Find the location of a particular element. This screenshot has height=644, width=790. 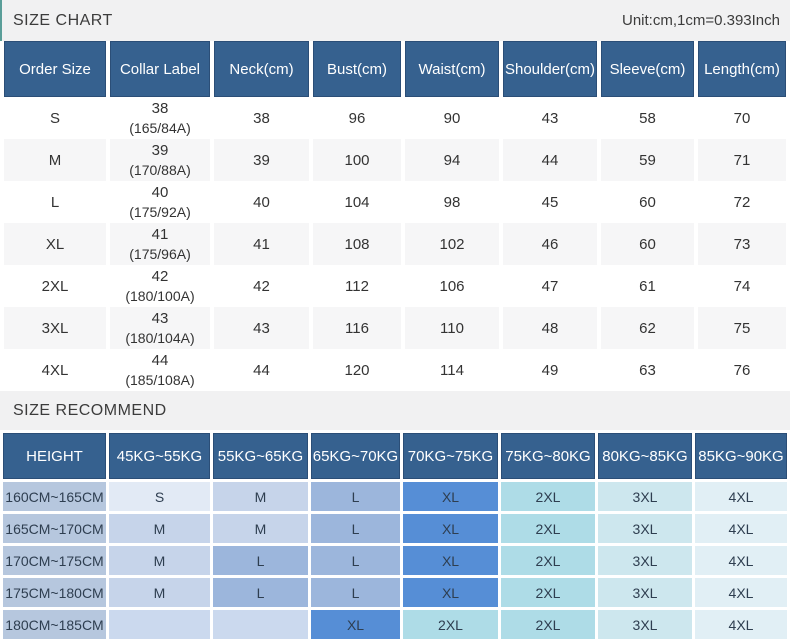

bust-cell: 100 is located at coordinates (357, 160).